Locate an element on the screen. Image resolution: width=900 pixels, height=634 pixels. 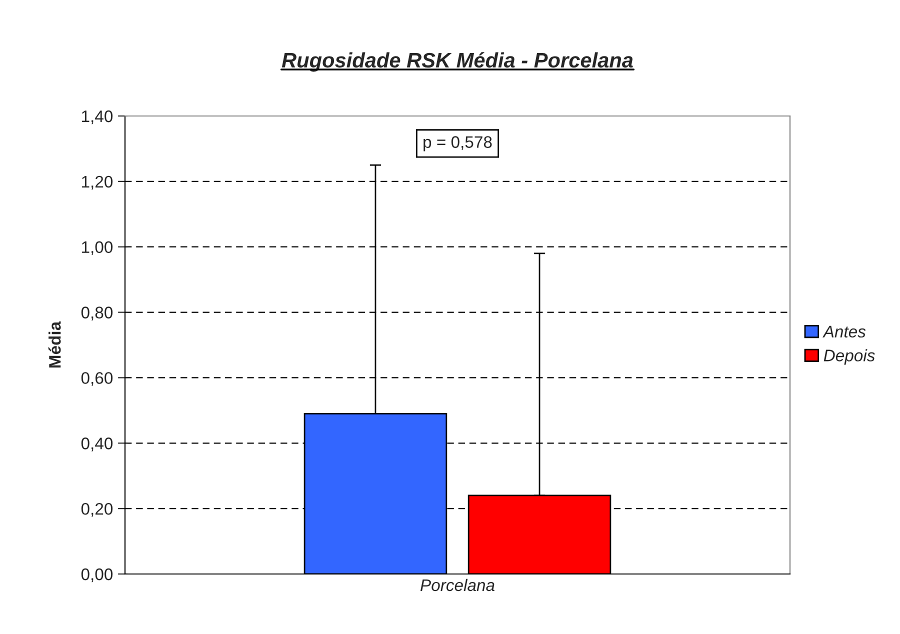
y-axis-title: Média is located at coordinates (54, 344).